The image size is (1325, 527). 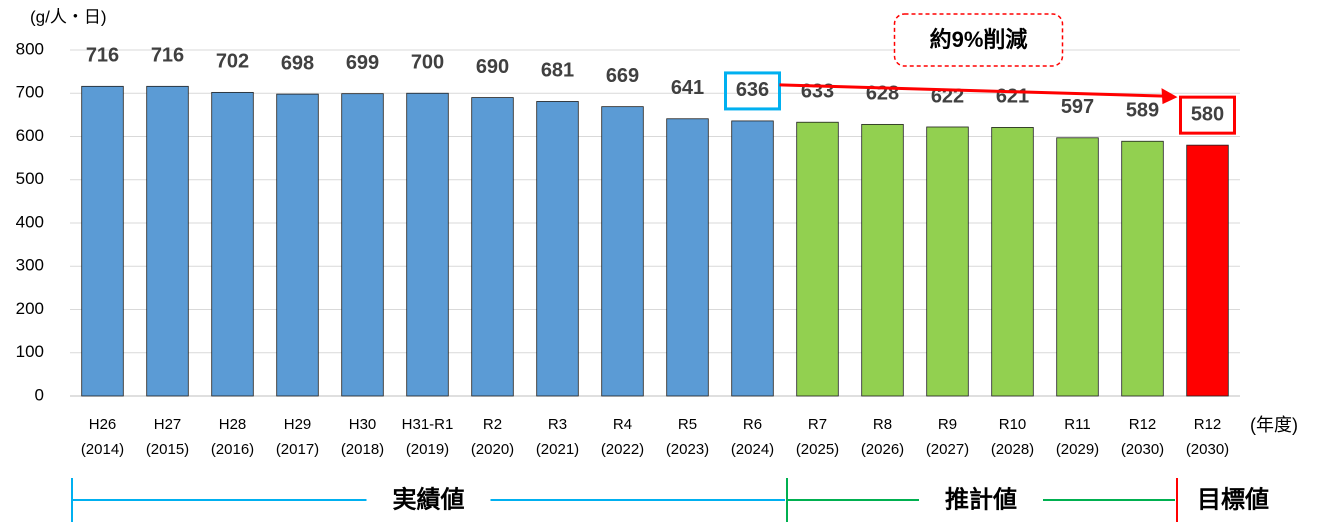 I want to click on data-label: 700, so click(x=427, y=63).